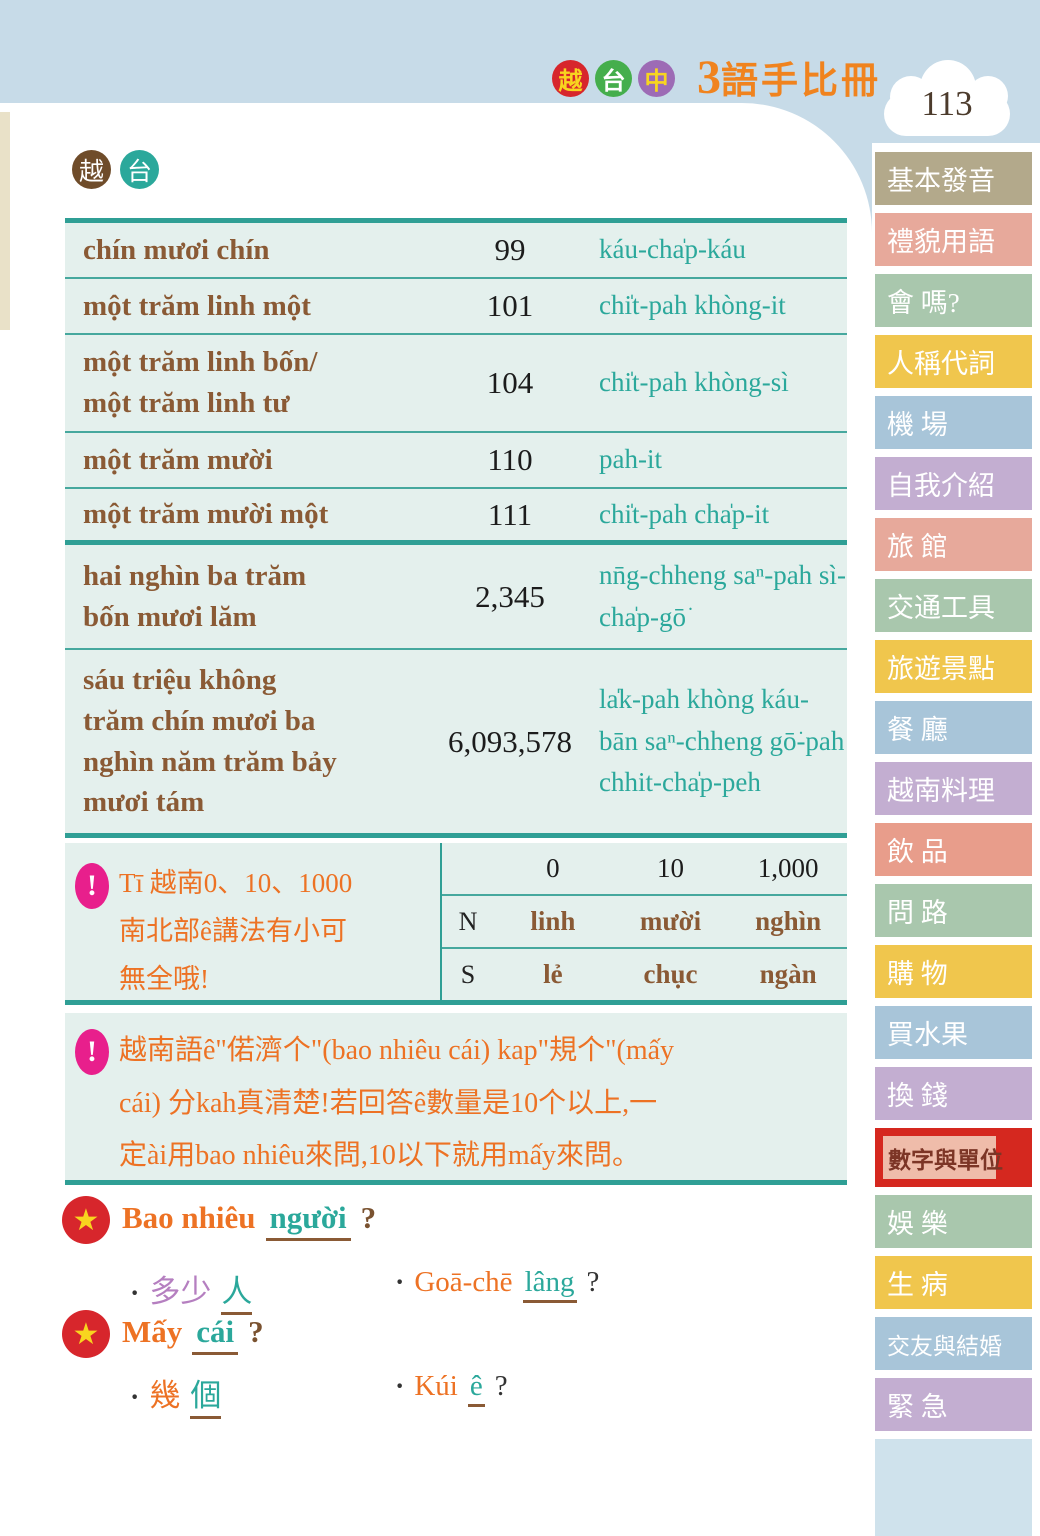  Describe the element at coordinates (709, 77) in the screenshot. I see `book-title-number: 3` at that location.